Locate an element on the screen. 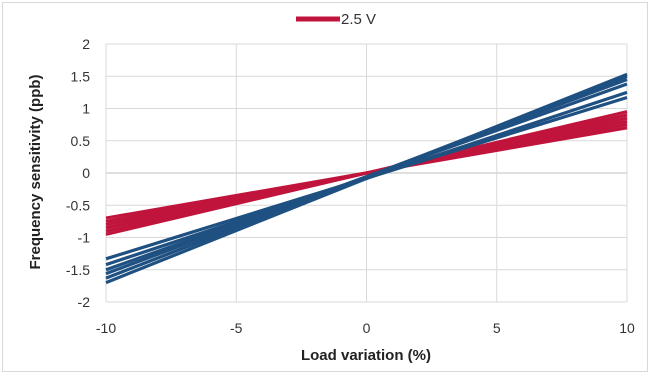 The width and height of the screenshot is (652, 376). y-tick-label: -1.5 is located at coordinates (78, 270).